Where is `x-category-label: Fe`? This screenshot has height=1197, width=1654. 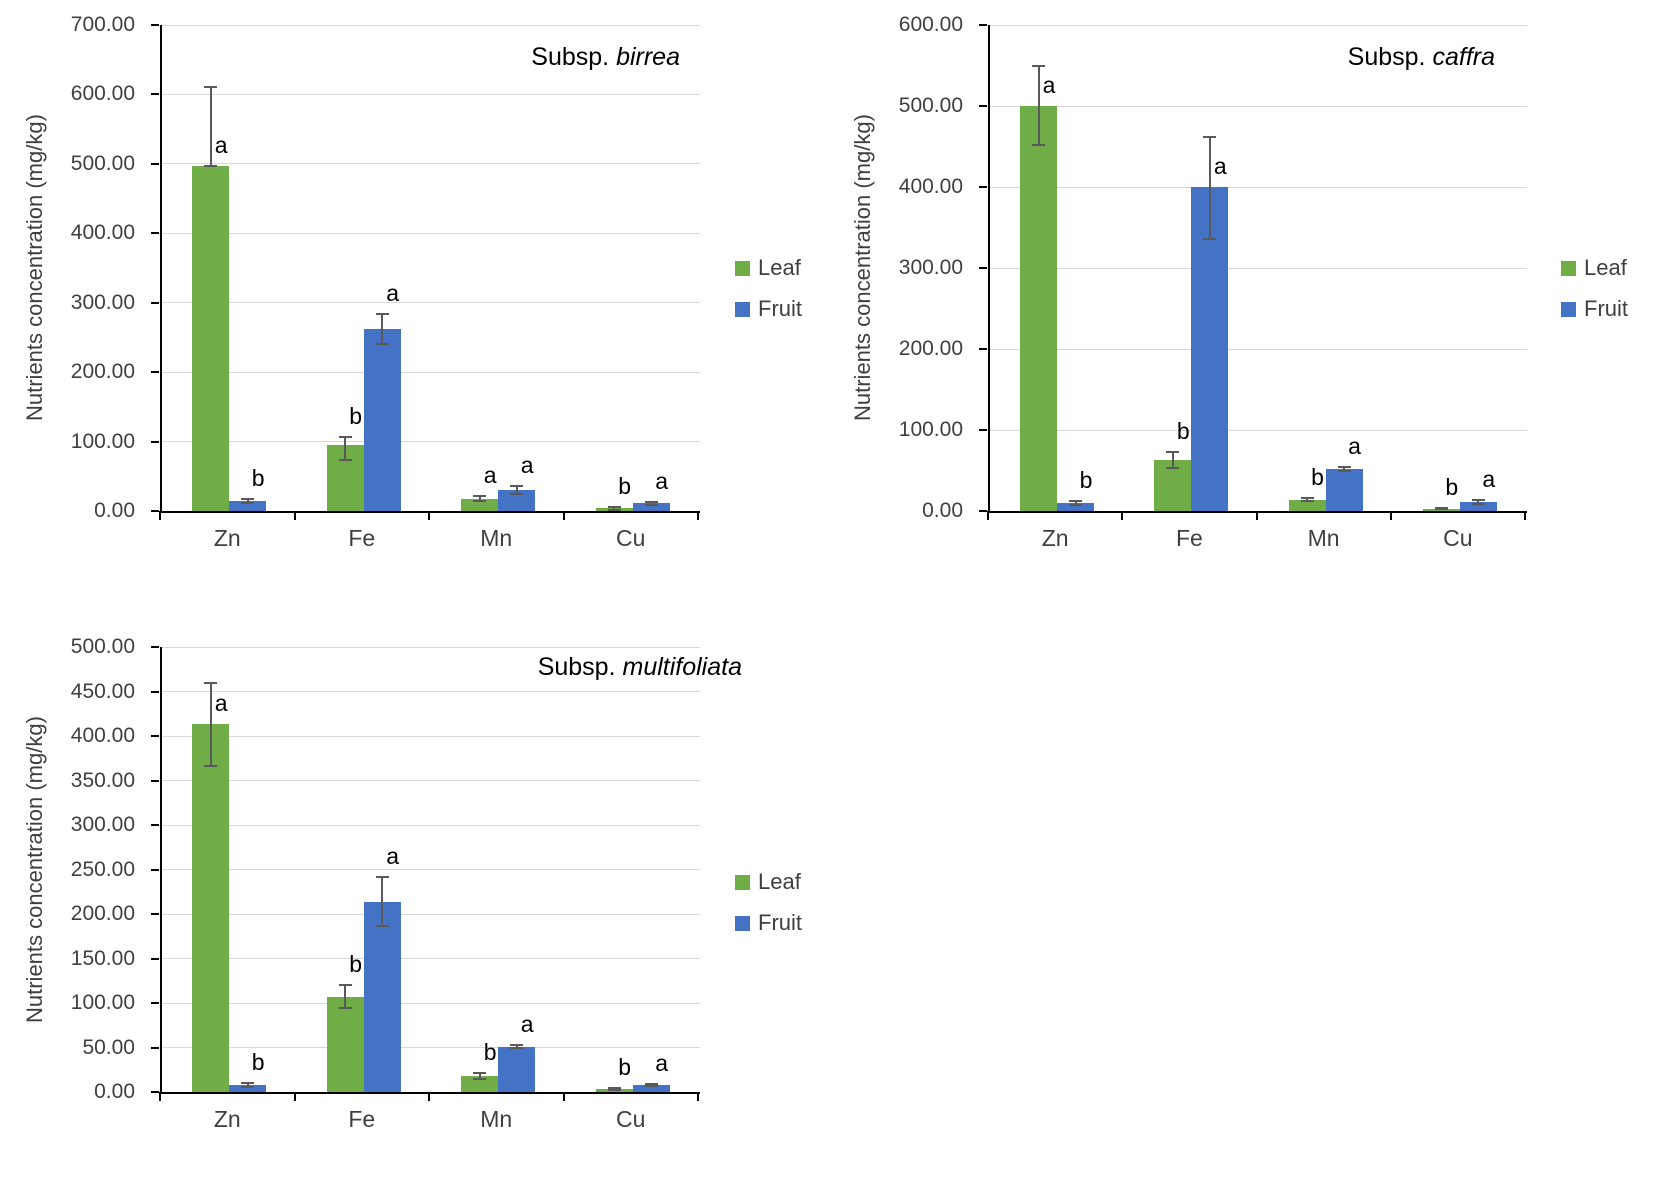
x-category-label: Fe is located at coordinates (362, 538).